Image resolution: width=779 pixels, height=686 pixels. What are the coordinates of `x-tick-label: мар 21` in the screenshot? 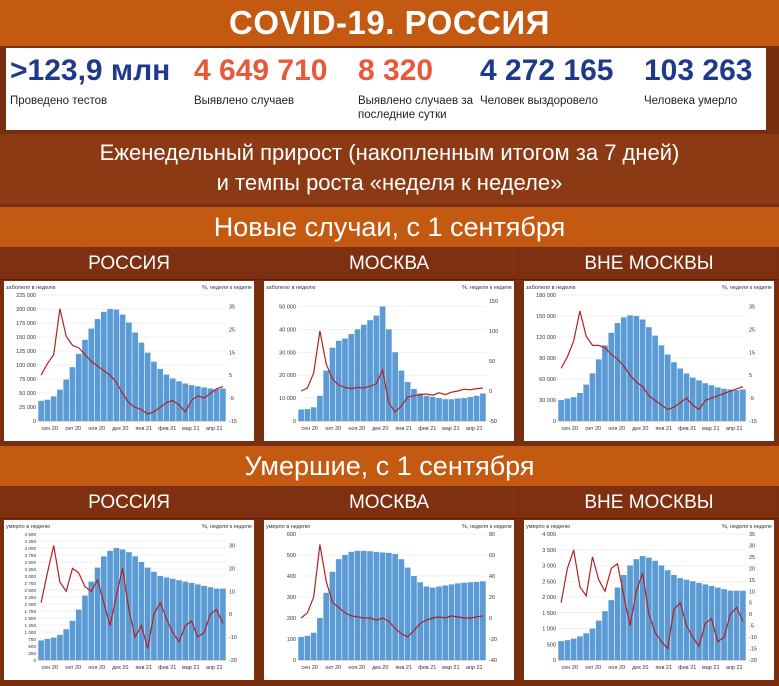 It's located at (711, 429).